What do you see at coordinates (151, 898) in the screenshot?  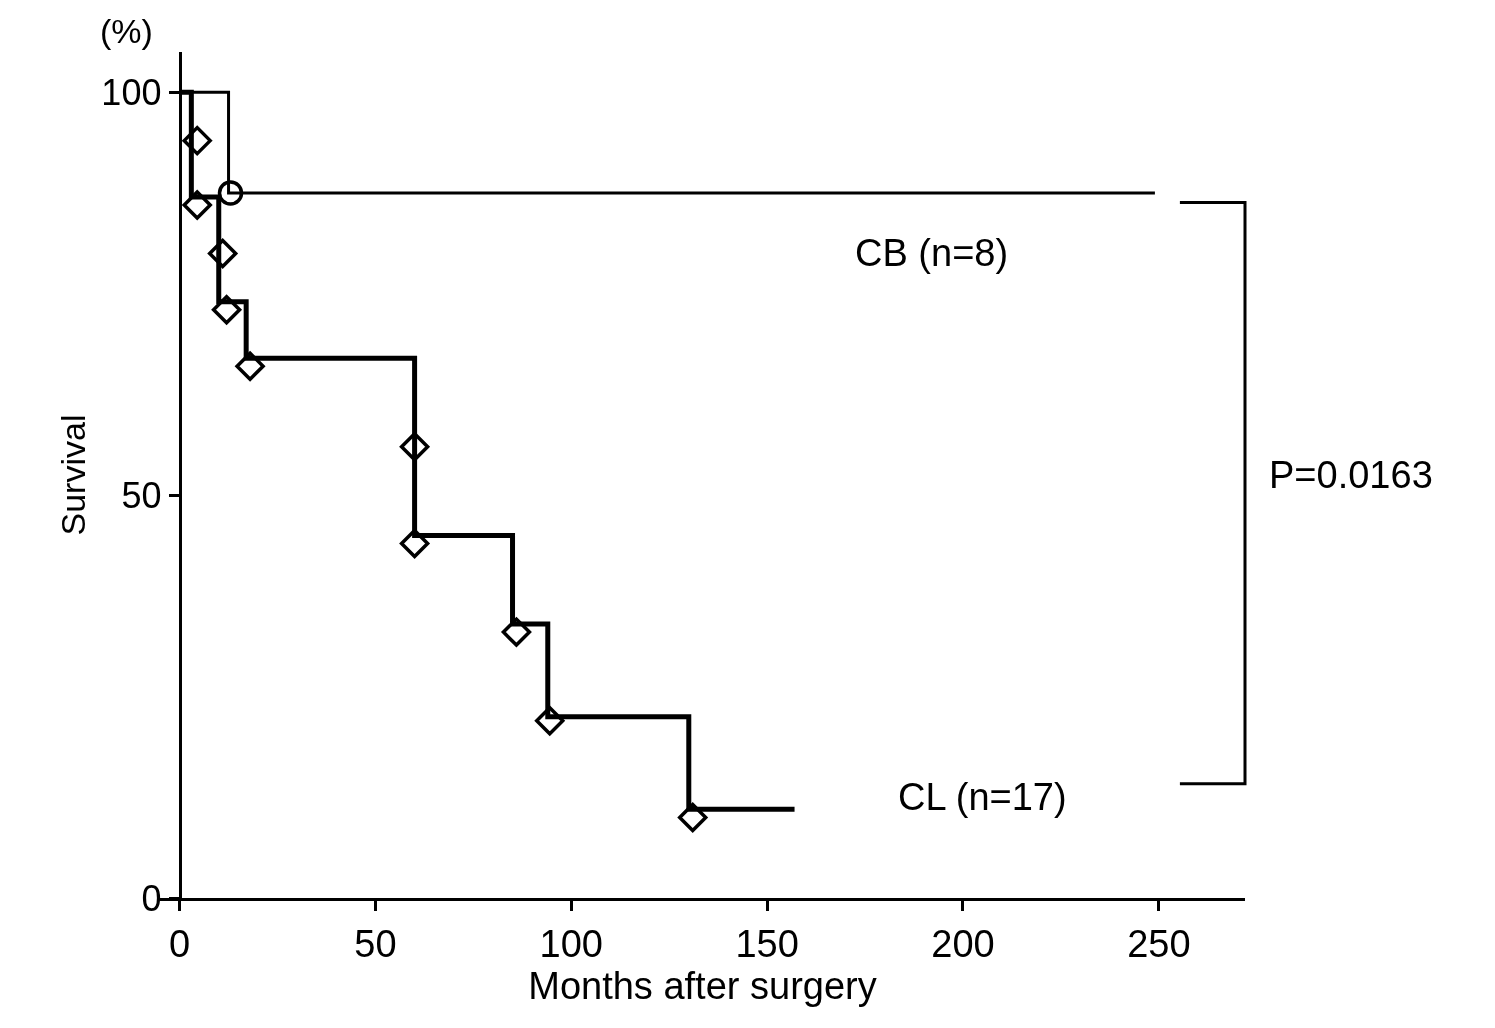 I see `y-tick-label: 0` at bounding box center [151, 898].